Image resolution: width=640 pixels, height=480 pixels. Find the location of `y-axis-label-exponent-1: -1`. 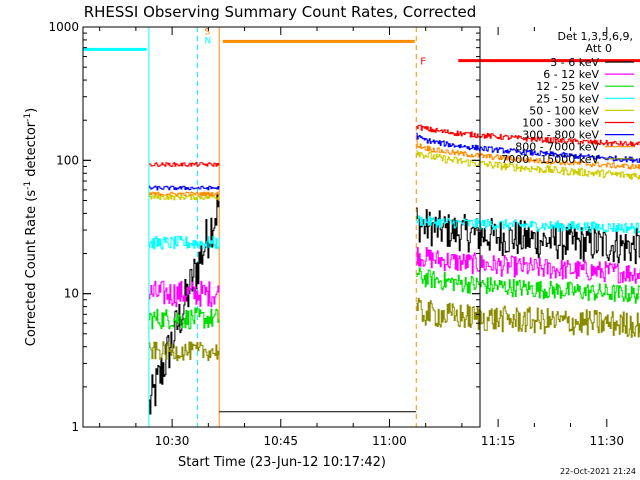

y-axis-label-exponent-1: -1 is located at coordinates (28, 185).